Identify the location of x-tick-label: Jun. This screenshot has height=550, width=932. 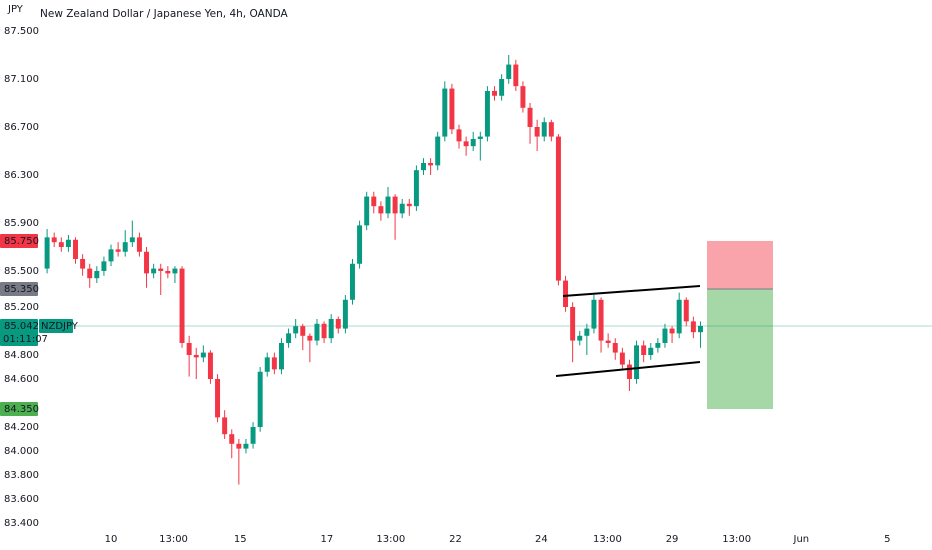
(801, 539).